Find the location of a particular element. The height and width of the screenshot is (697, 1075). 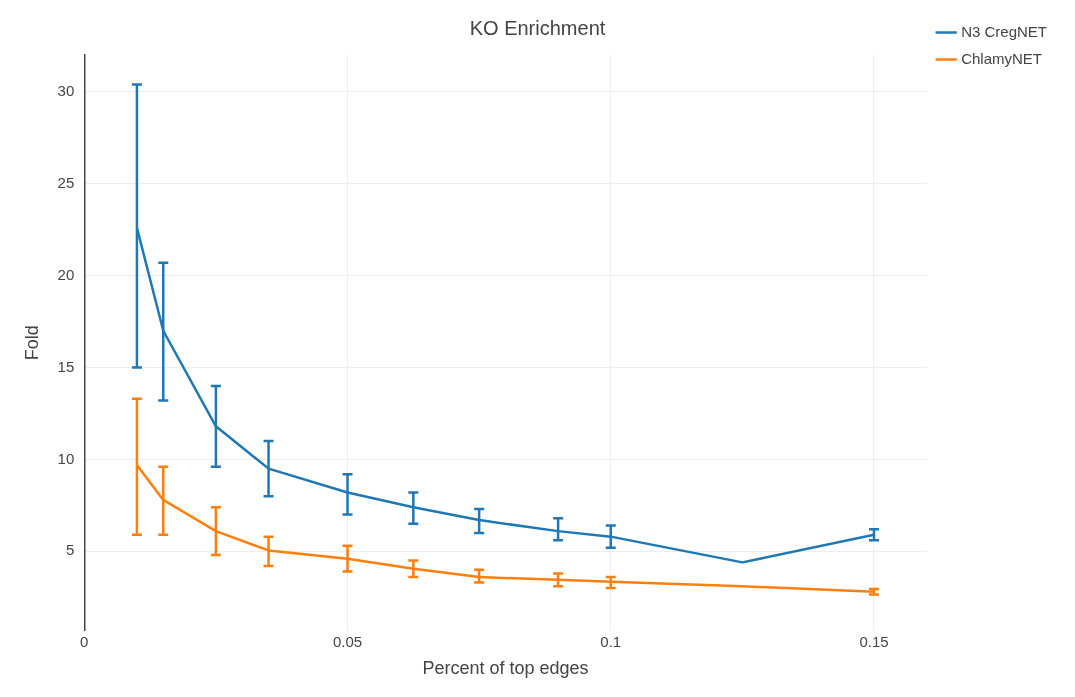

chart-title: KO Enrichment is located at coordinates (537, 27).